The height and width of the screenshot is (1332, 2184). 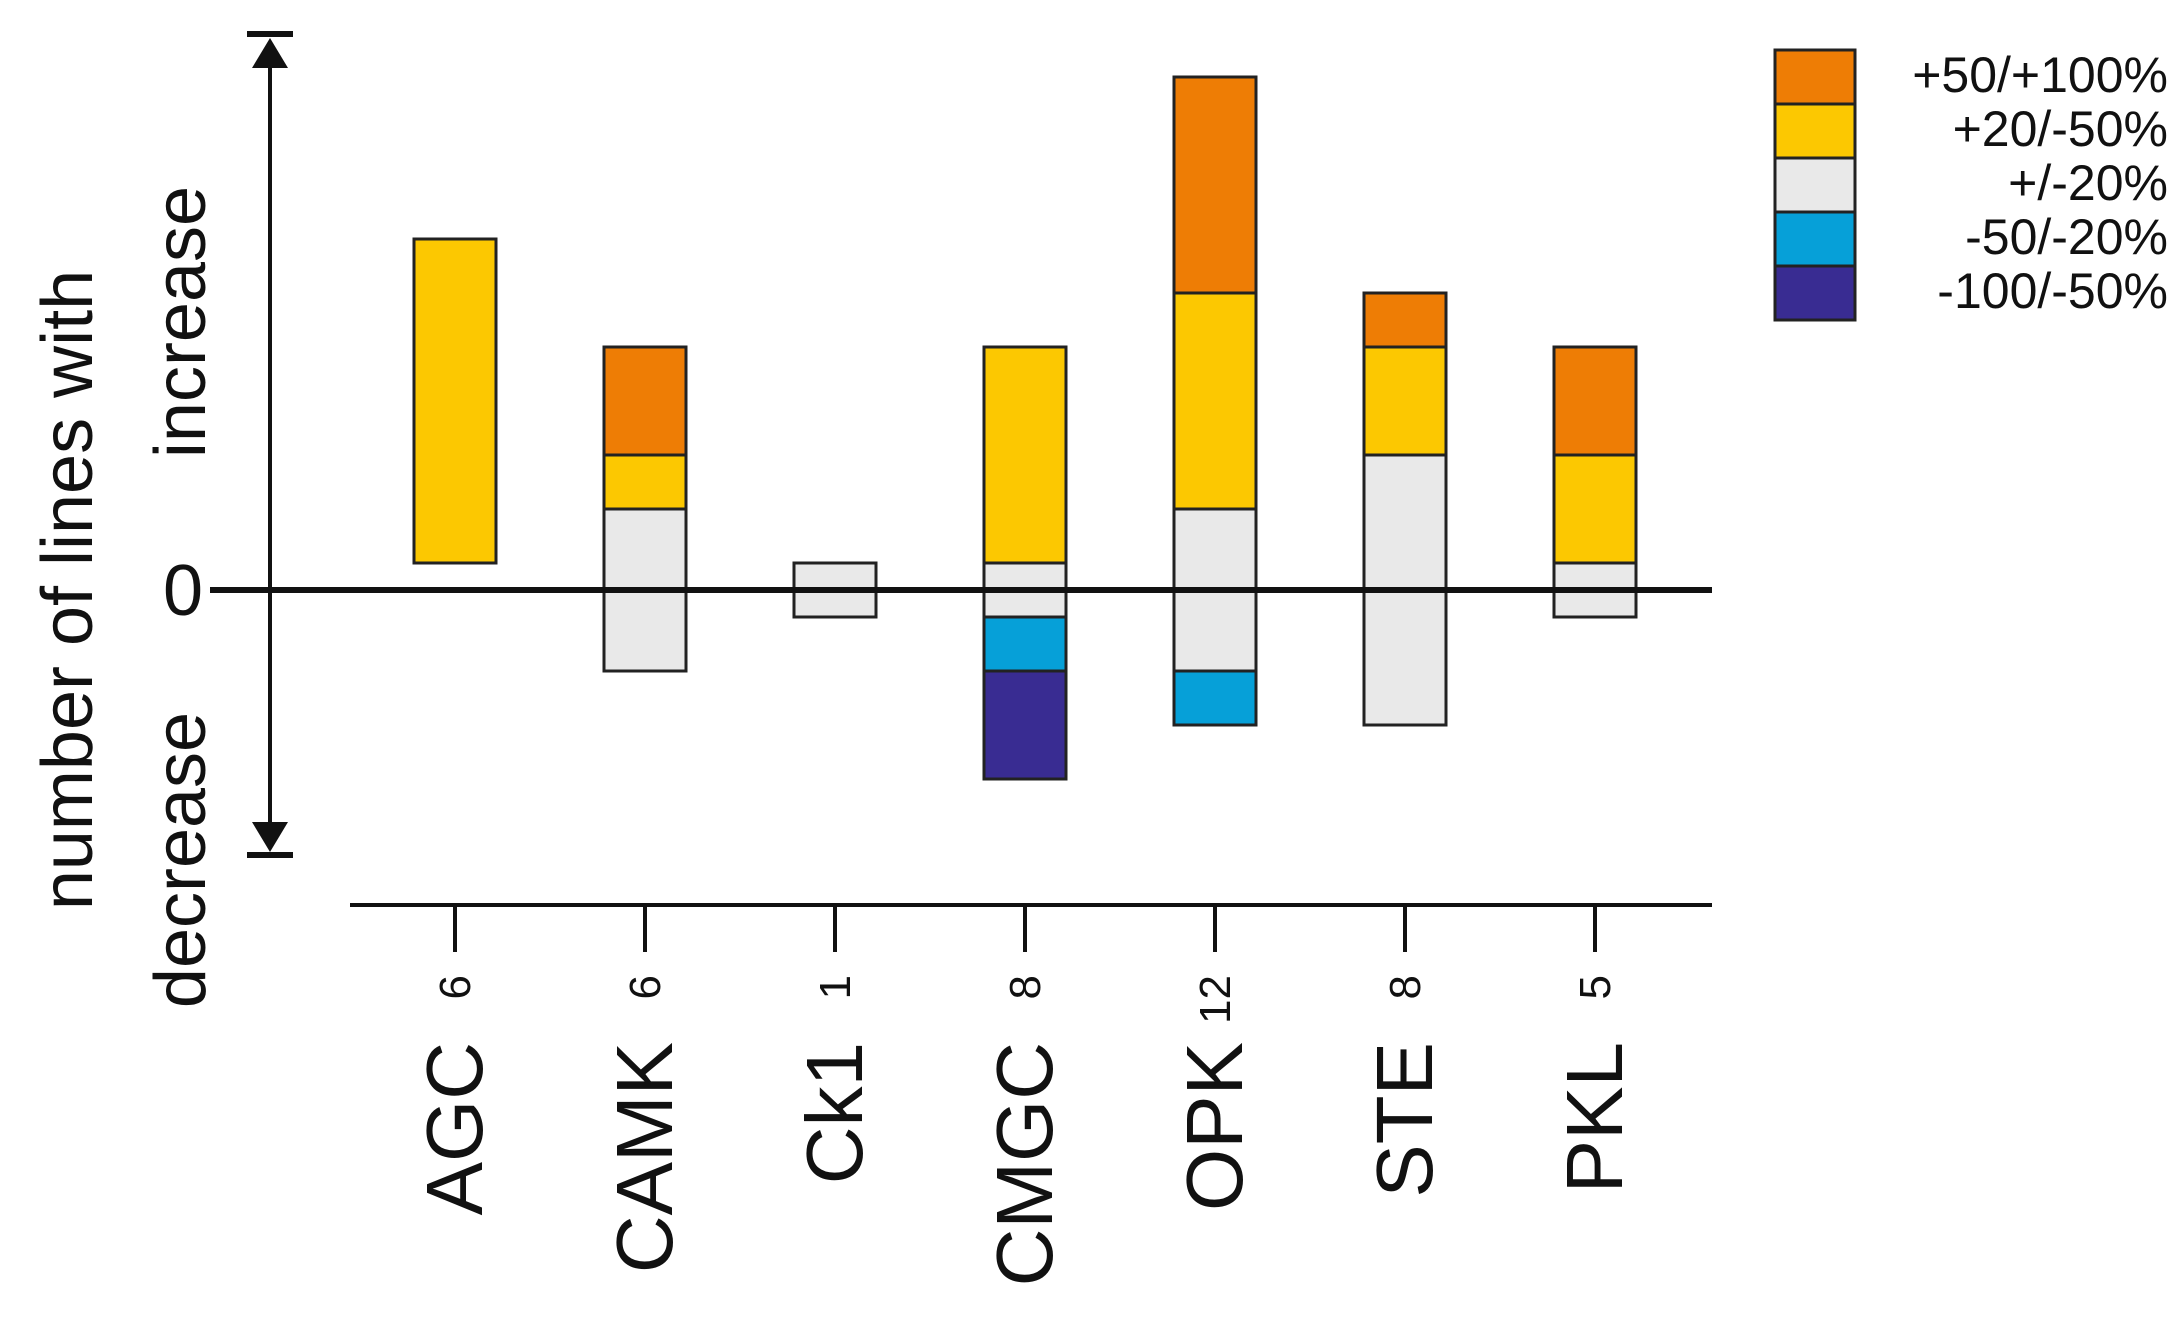 I want to click on legend-label-dec_strong: -100/-50%, so click(x=2052, y=291).